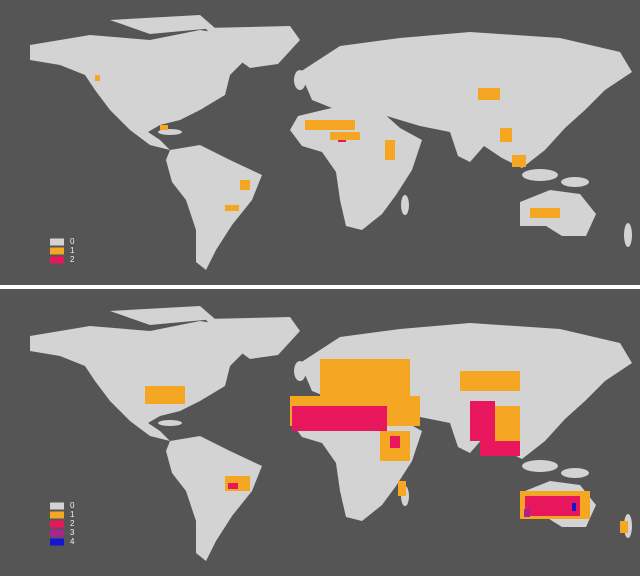 This screenshot has width=640, height=576. I want to click on separator, so click(320, 287).